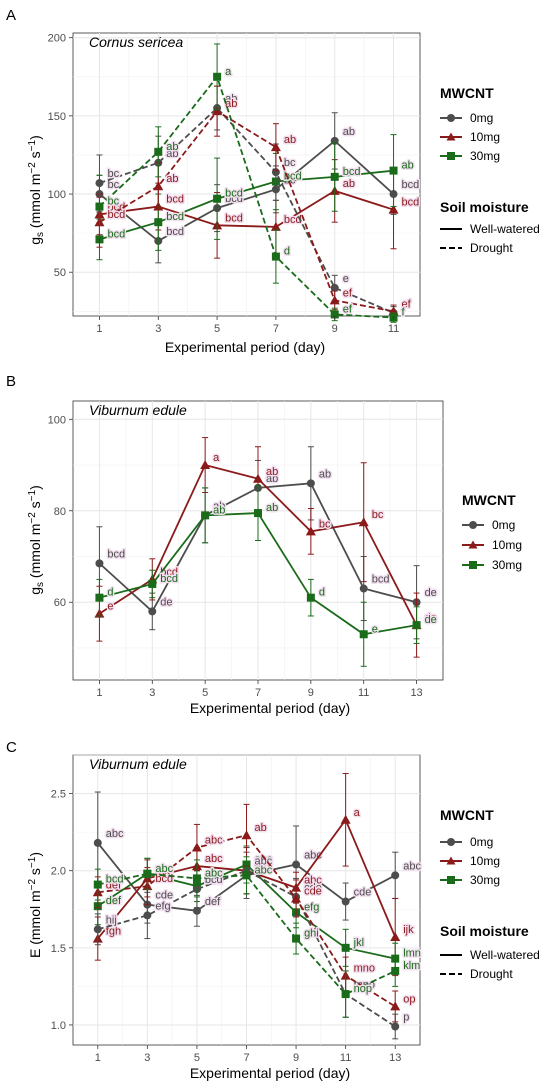 This screenshot has height=1089, width=550. I want to click on significance-label: e, so click(346, 279).